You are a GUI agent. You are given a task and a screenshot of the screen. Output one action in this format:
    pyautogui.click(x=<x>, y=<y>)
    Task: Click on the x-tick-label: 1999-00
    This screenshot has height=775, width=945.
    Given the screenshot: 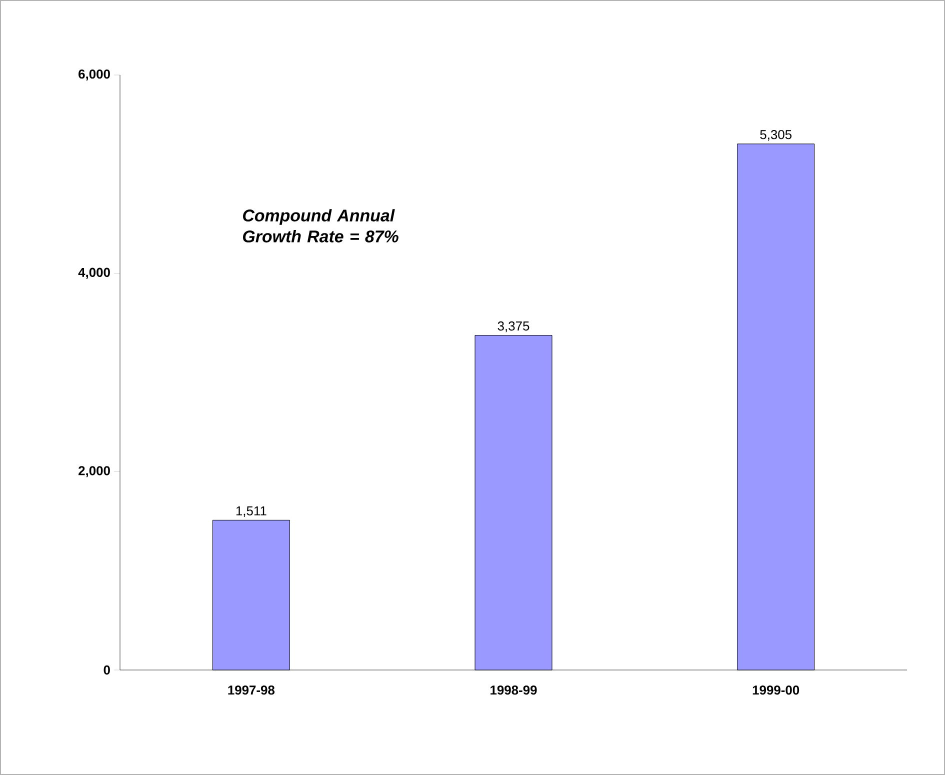 What is the action you would take?
    pyautogui.click(x=776, y=690)
    